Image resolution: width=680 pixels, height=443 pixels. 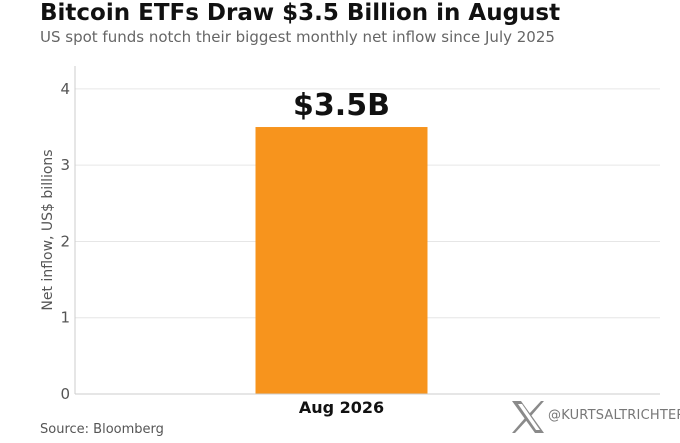 I want to click on bar-data-label: $3.5B, so click(x=341, y=105).